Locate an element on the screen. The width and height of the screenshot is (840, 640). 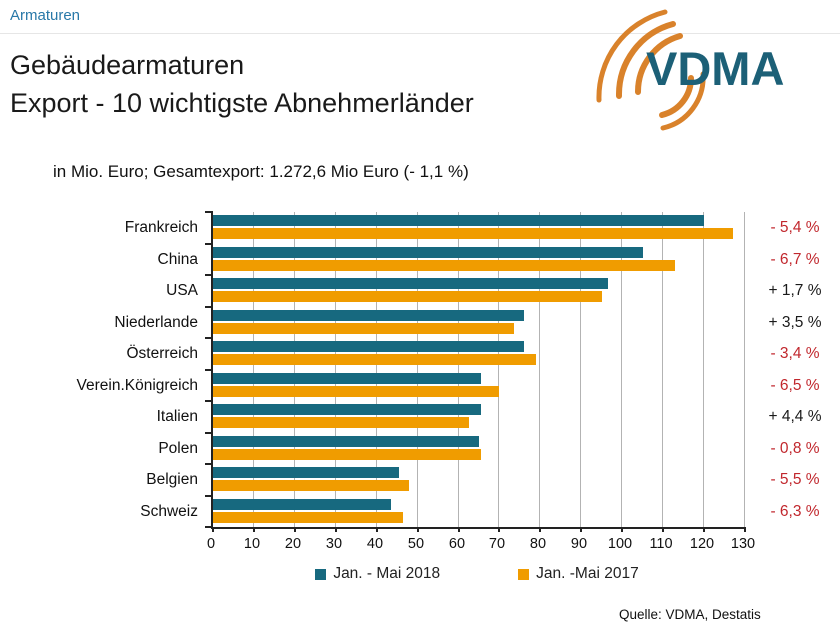
breadcrumb-link-armaturen: Armaturen is located at coordinates (45, 15).